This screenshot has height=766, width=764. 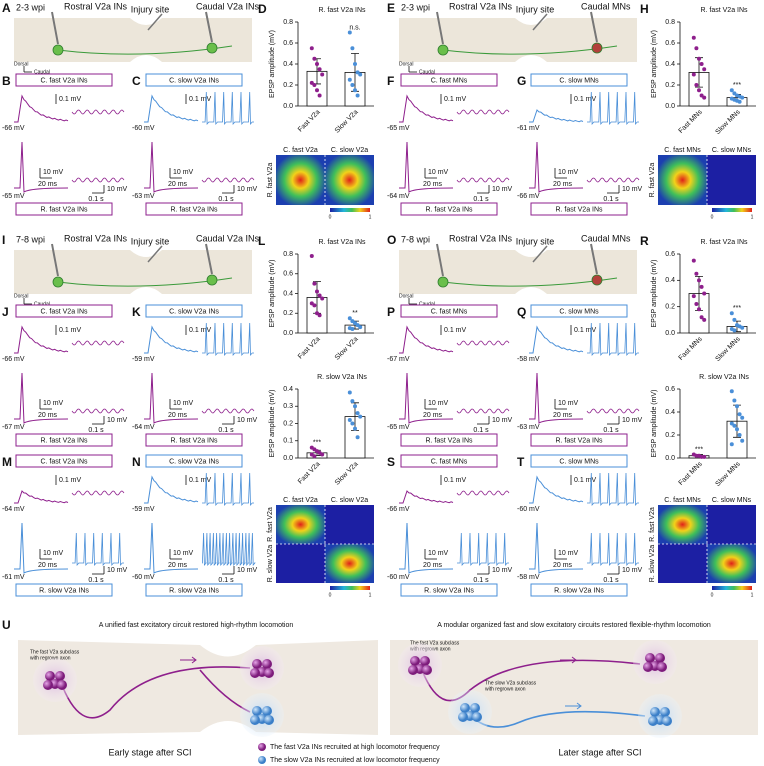 What do you see at coordinates (415, 7) in the screenshot?
I see `stage: 2-3 wpi` at bounding box center [415, 7].